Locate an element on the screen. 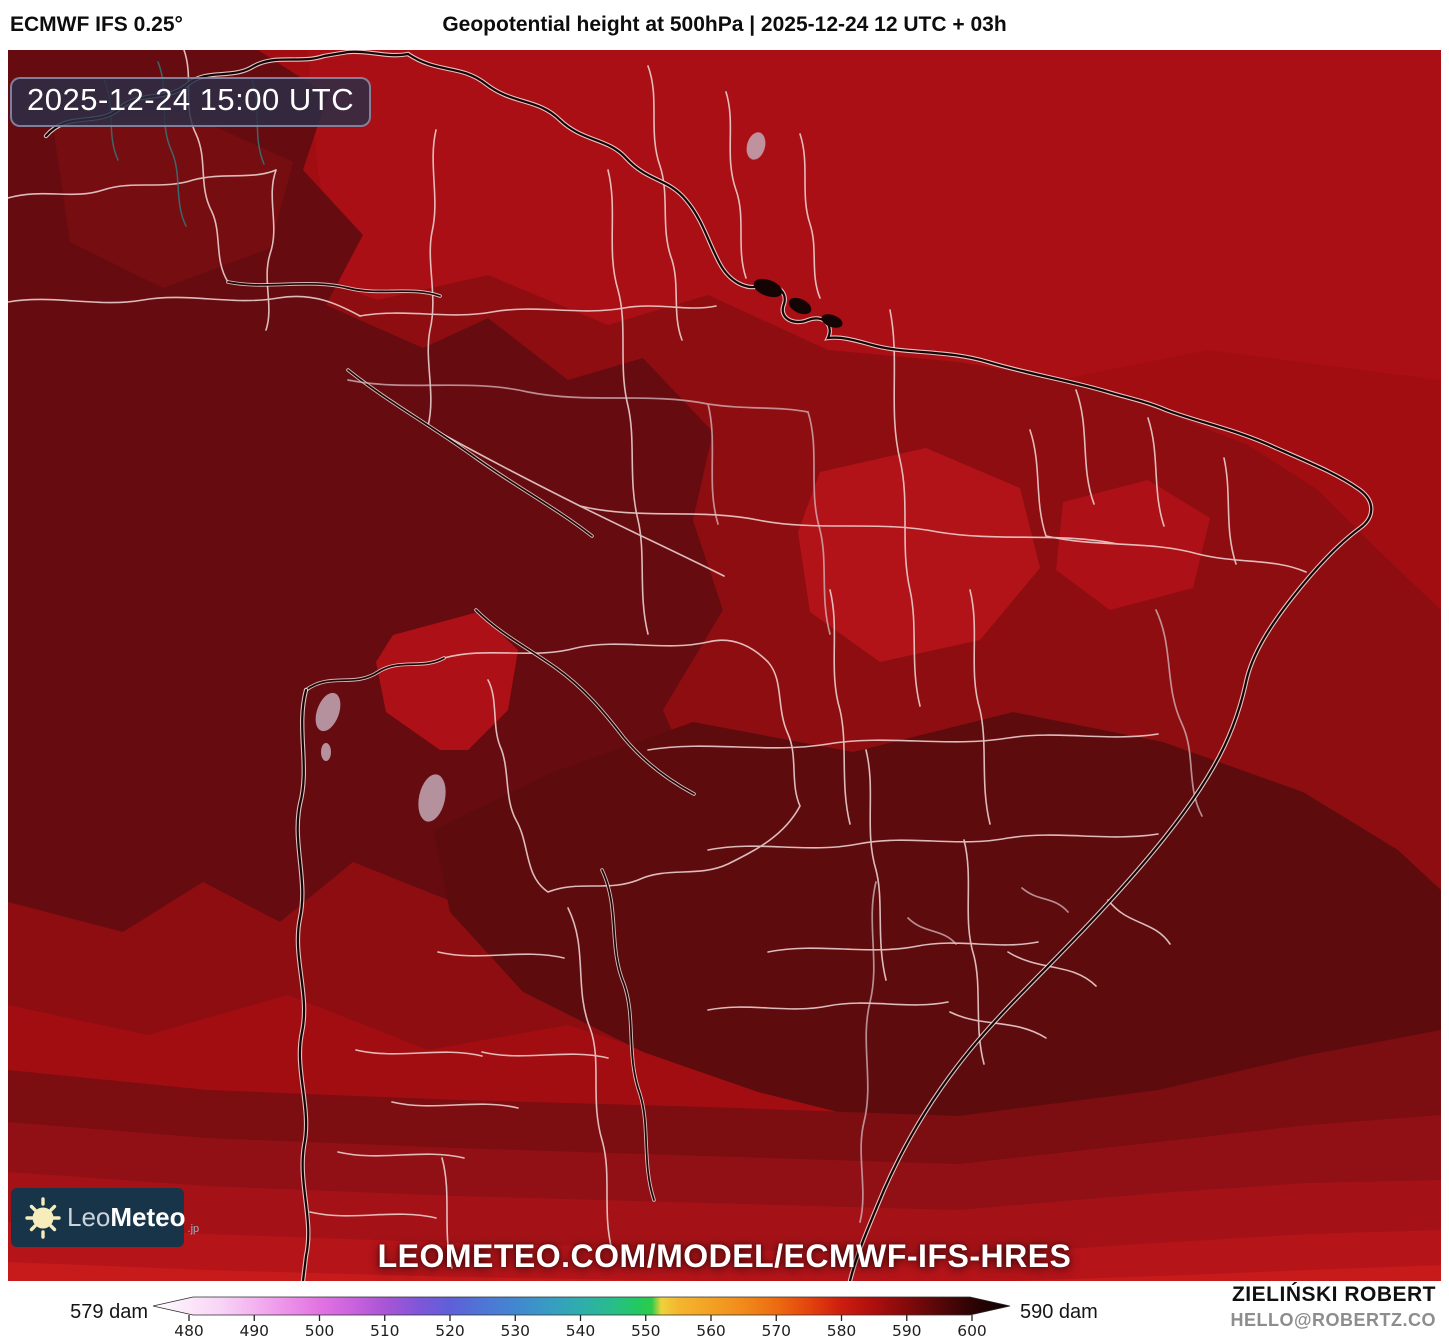 The width and height of the screenshot is (1449, 1338). sun-icon is located at coordinates (43, 1217).